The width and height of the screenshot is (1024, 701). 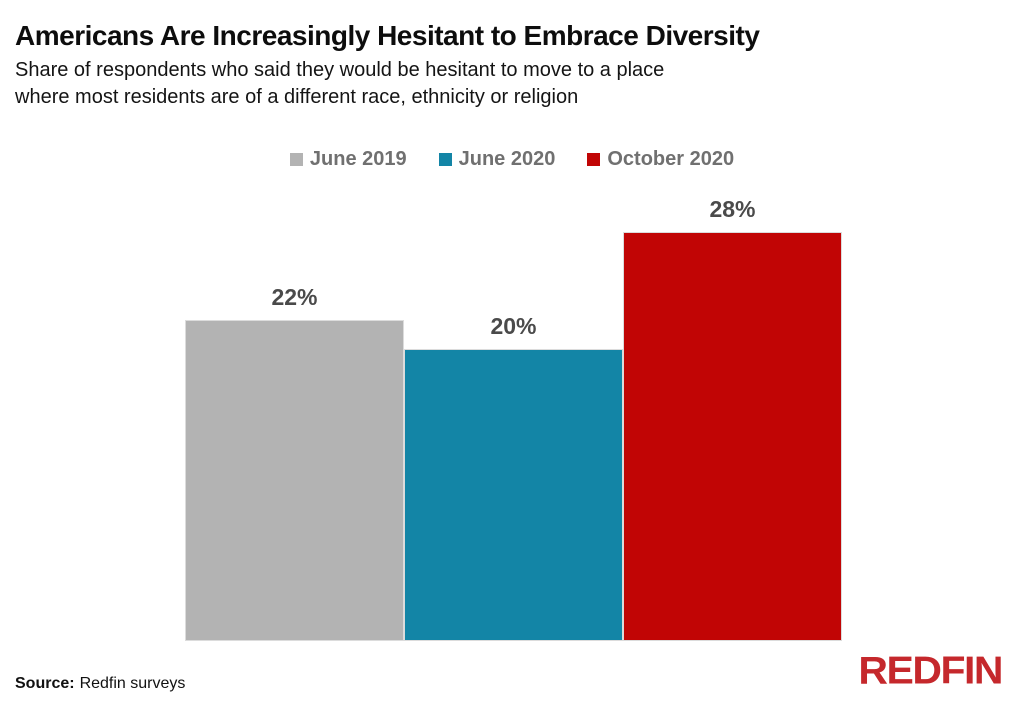 I want to click on legend-item-june-2019: June 2019, so click(x=348, y=159).